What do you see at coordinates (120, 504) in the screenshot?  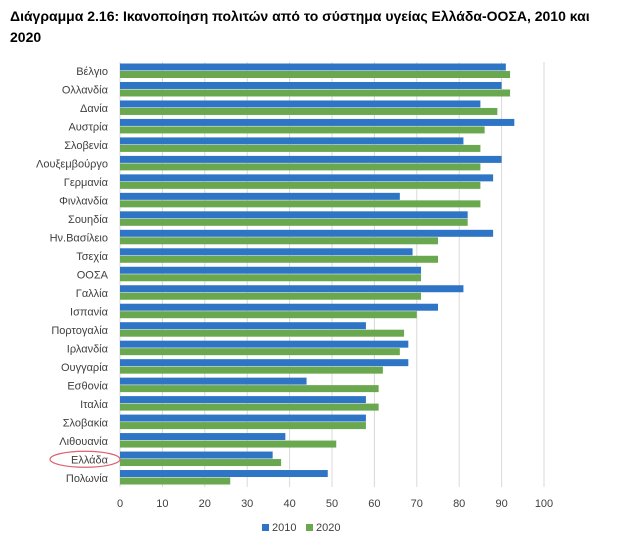 I see `x-tick-label: 0` at bounding box center [120, 504].